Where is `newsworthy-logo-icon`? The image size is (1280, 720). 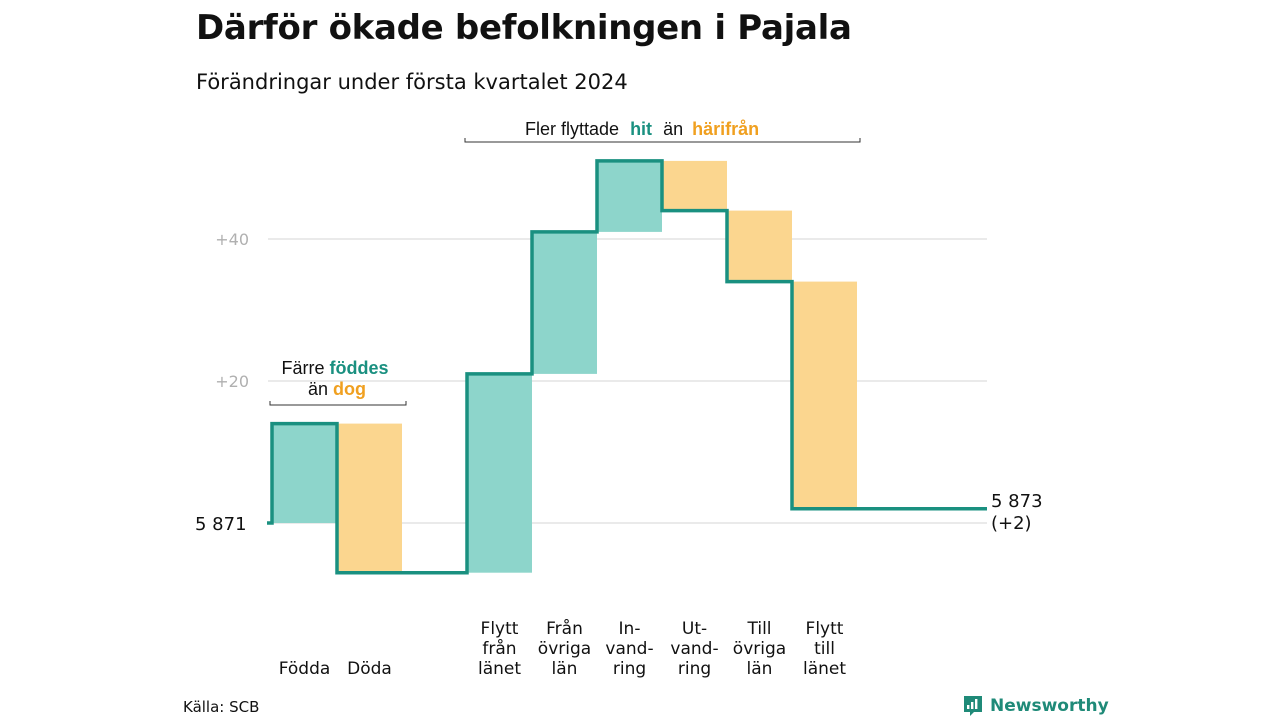
newsworthy-logo-icon is located at coordinates (973, 706).